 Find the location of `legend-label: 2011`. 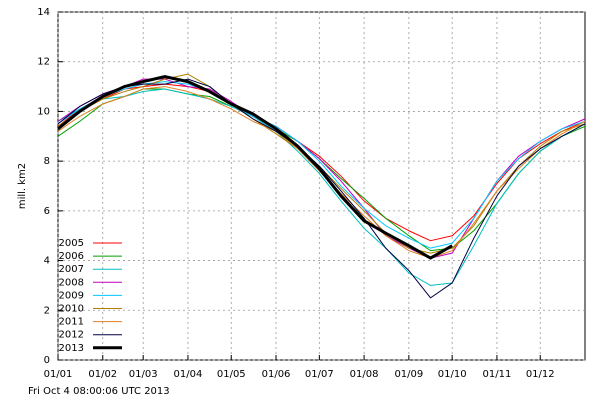

legend-label: 2011 is located at coordinates (71, 322).